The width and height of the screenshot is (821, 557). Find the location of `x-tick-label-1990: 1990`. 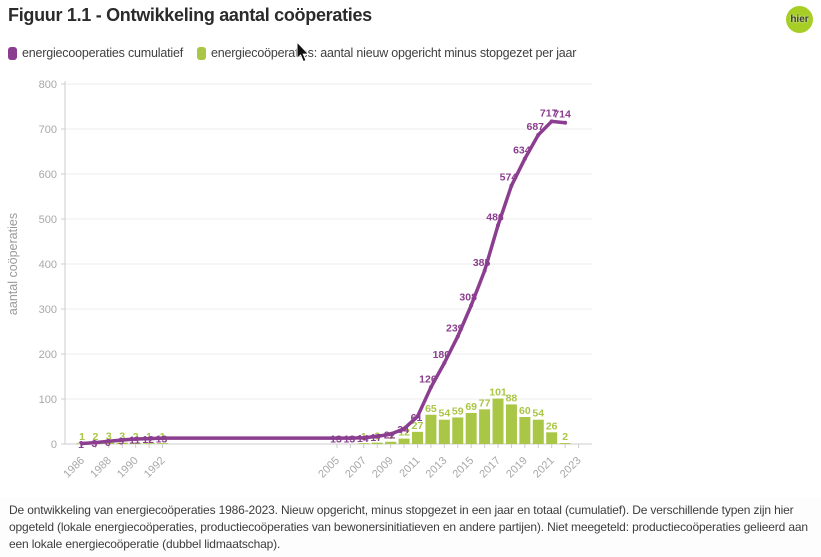

x-tick-label-1990: 1990 is located at coordinates (128, 468).